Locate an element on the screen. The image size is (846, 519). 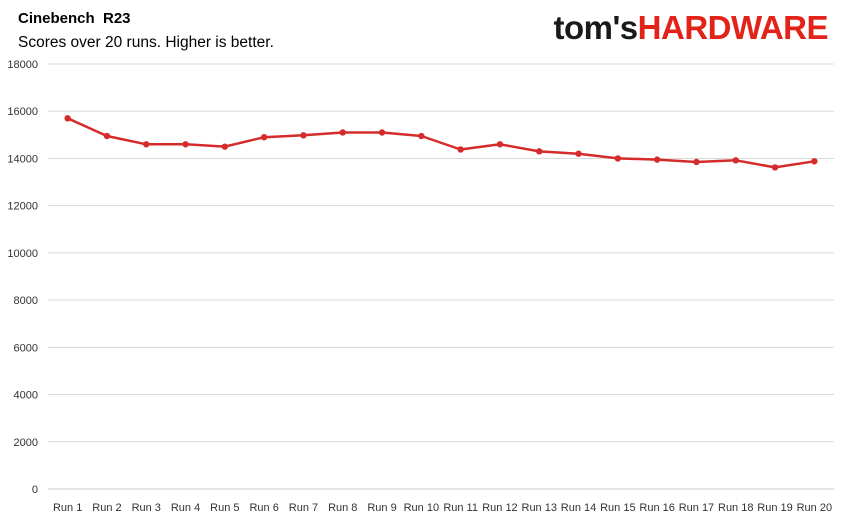
y-tick-label: 6000 is located at coordinates (26, 348).